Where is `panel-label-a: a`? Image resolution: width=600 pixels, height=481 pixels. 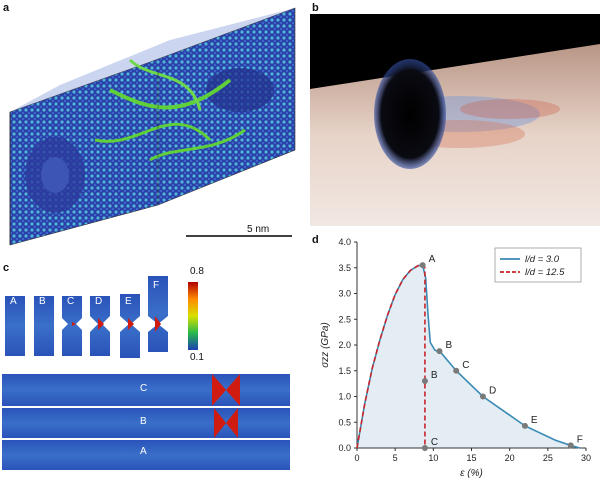
panel-label-a: a is located at coordinates (6, 8).